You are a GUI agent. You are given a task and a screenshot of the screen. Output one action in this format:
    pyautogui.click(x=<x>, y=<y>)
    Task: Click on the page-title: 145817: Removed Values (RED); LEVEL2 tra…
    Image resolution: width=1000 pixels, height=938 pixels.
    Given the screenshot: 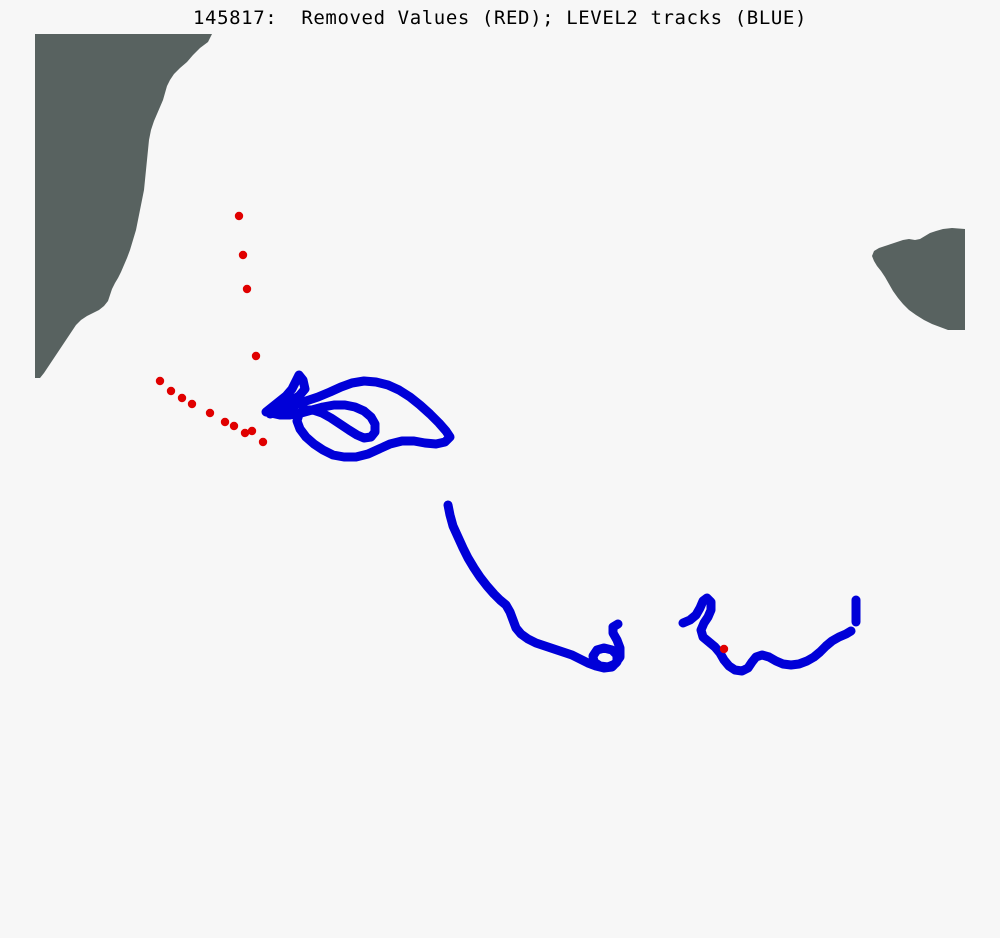 What is the action you would take?
    pyautogui.click(x=500, y=18)
    